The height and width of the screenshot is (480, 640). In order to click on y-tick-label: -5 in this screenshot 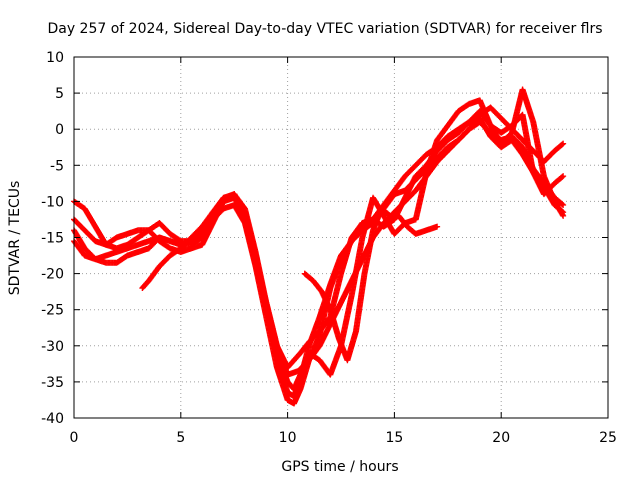, I will do `click(57, 166)`.